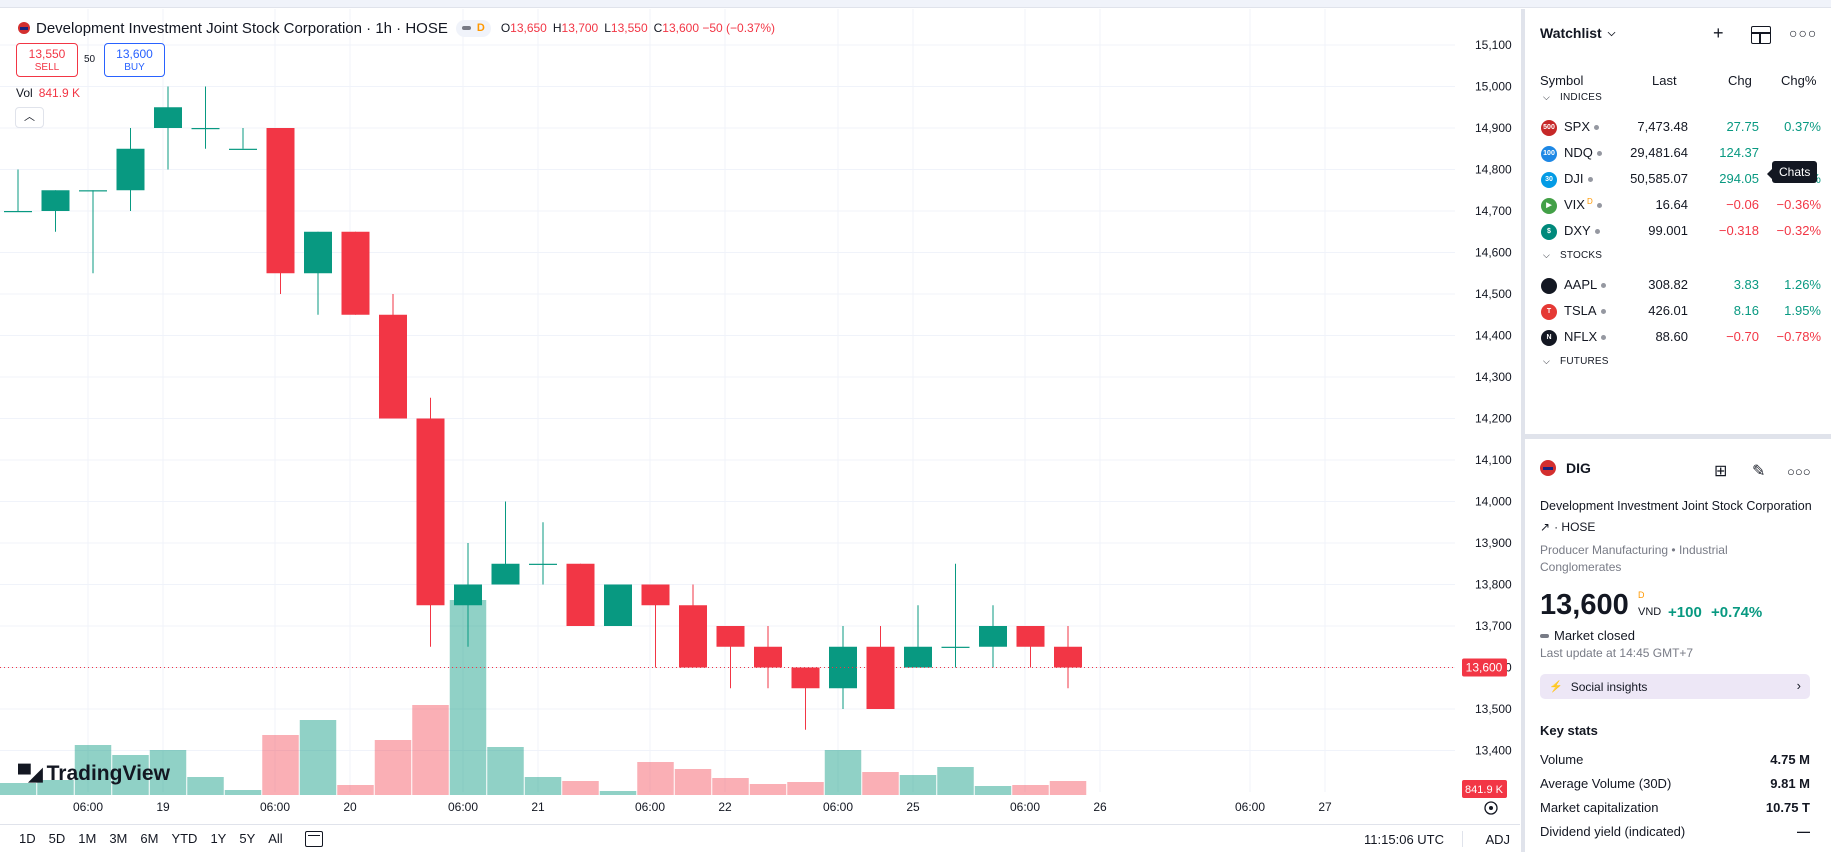 This screenshot has width=1831, height=852. What do you see at coordinates (218, 838) in the screenshot?
I see `range-button-1y: 1Y` at bounding box center [218, 838].